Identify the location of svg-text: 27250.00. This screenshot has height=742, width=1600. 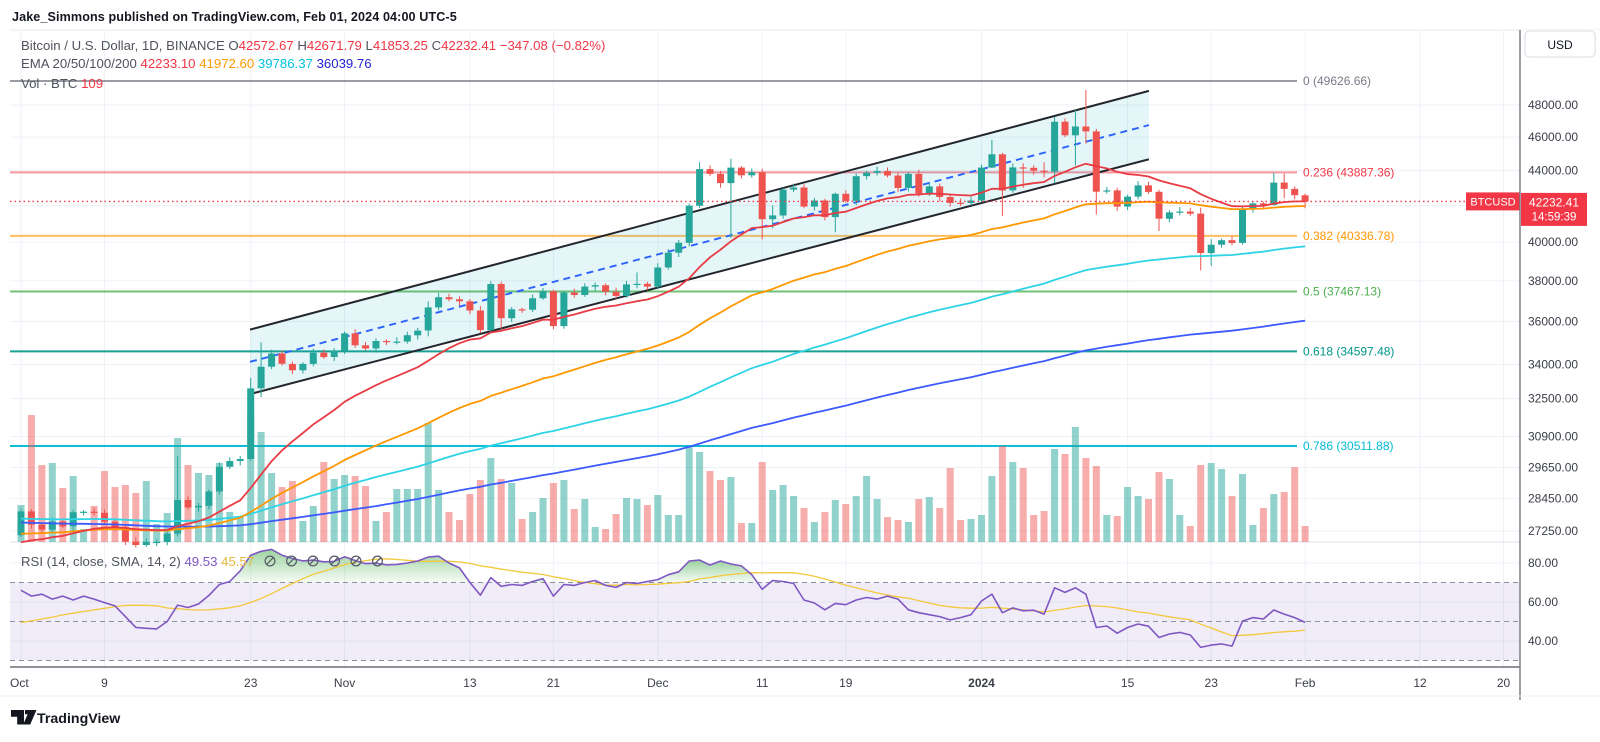
(1553, 531).